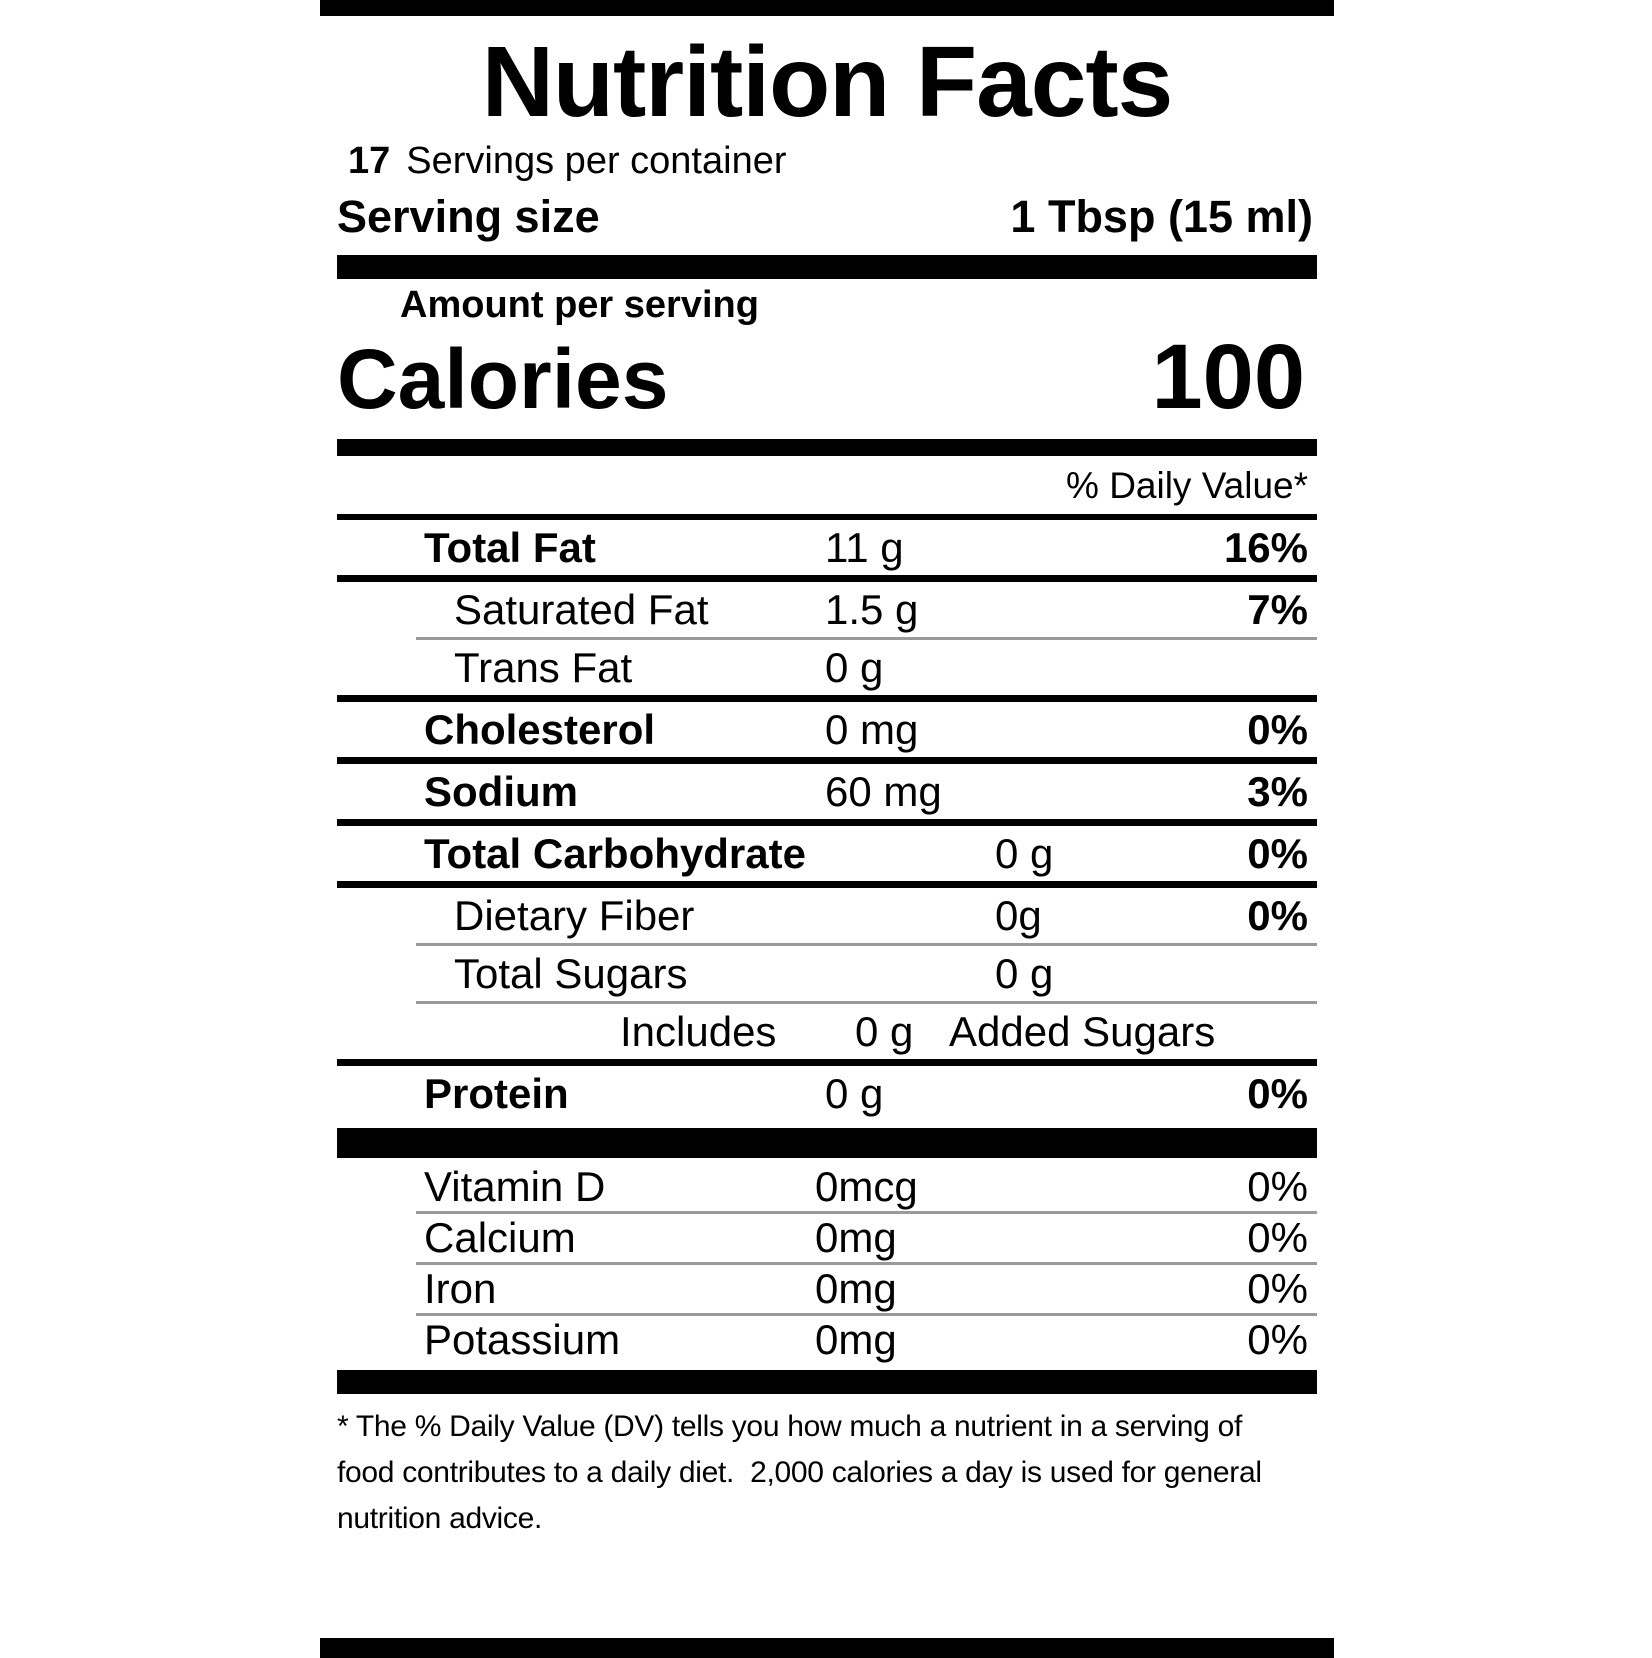 The image size is (1652, 1658). What do you see at coordinates (369, 161) in the screenshot?
I see `servings-count: 17` at bounding box center [369, 161].